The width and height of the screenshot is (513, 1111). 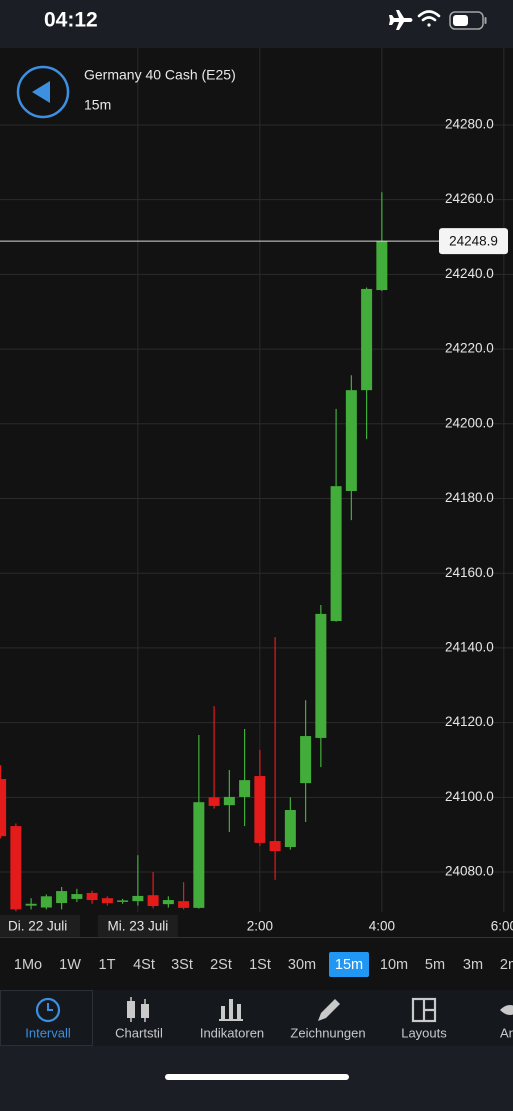 What do you see at coordinates (469, 721) in the screenshot?
I see `y-tick-label: 24120.0` at bounding box center [469, 721].